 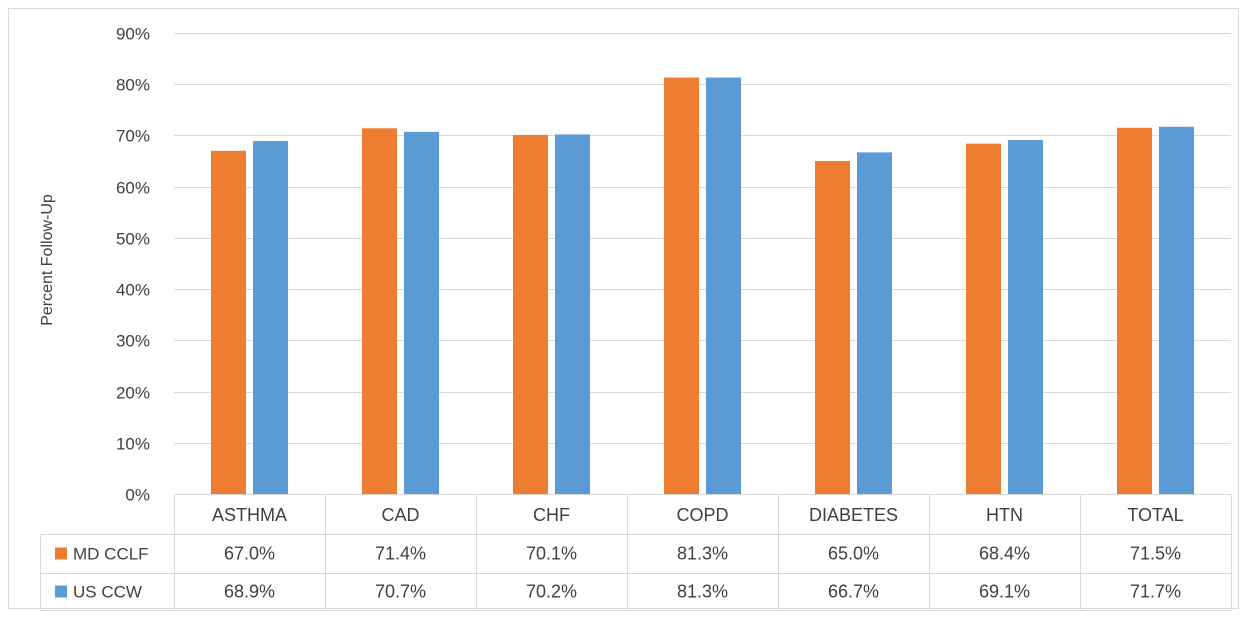 What do you see at coordinates (1155, 554) in the screenshot?
I see `data-label: 71.5%` at bounding box center [1155, 554].